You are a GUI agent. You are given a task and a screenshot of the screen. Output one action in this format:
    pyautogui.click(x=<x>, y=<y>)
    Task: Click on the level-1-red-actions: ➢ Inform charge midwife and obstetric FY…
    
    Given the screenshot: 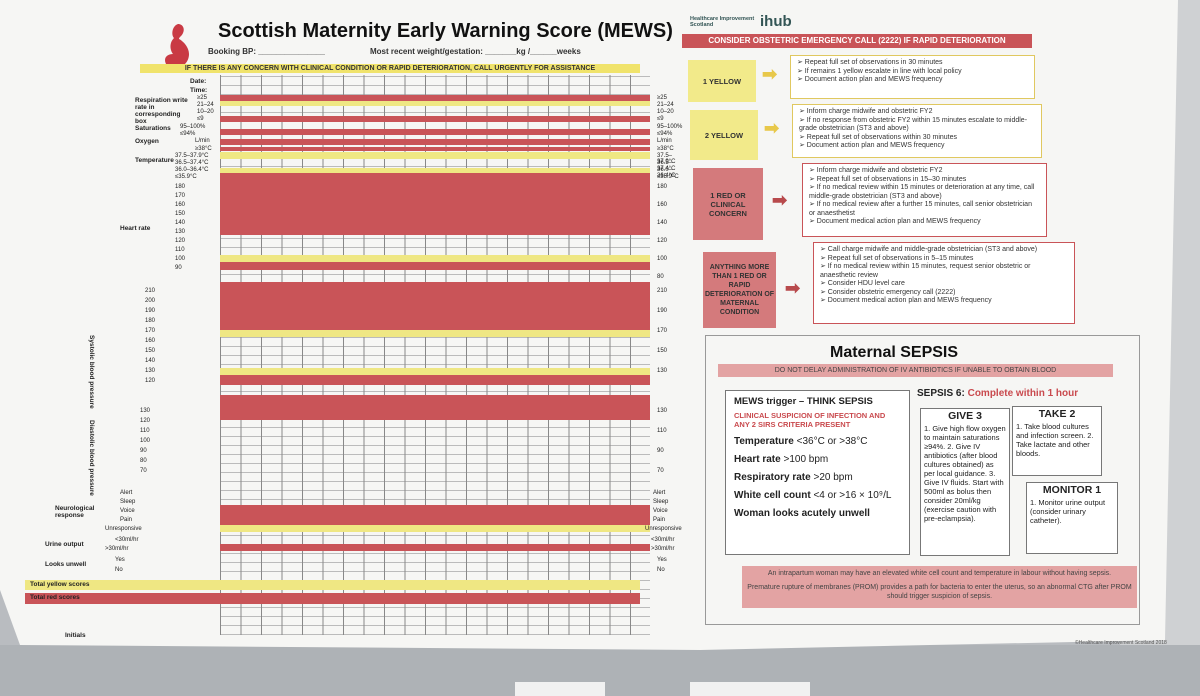 What is the action you would take?
    pyautogui.click(x=924, y=200)
    